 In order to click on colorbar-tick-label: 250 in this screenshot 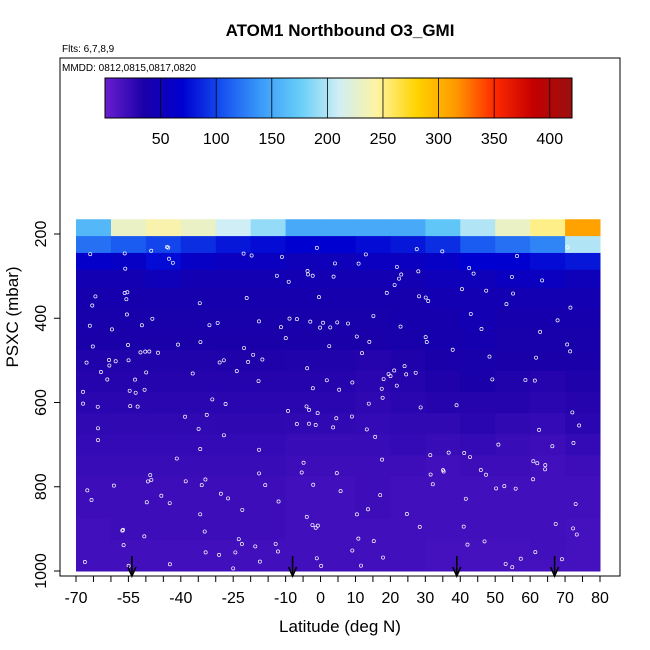, I will do `click(383, 139)`.